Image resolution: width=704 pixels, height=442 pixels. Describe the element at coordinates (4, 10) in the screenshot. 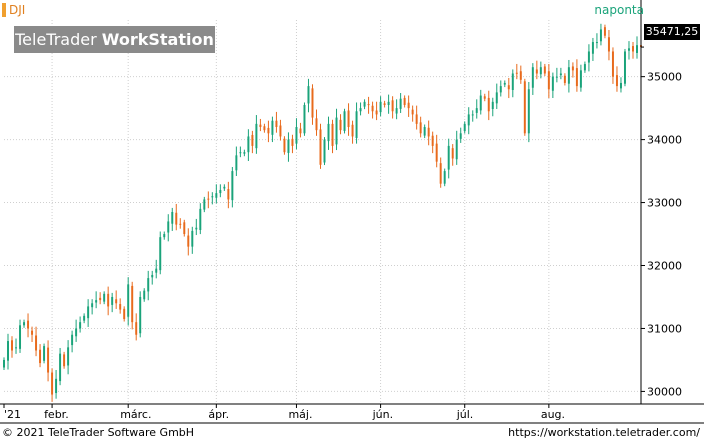

I see `symbol-marker` at that location.